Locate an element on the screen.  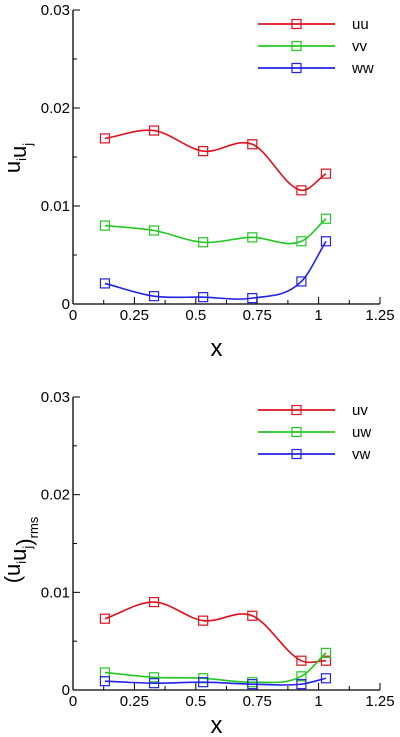
legend-label-uv: uv is located at coordinates (360, 410).